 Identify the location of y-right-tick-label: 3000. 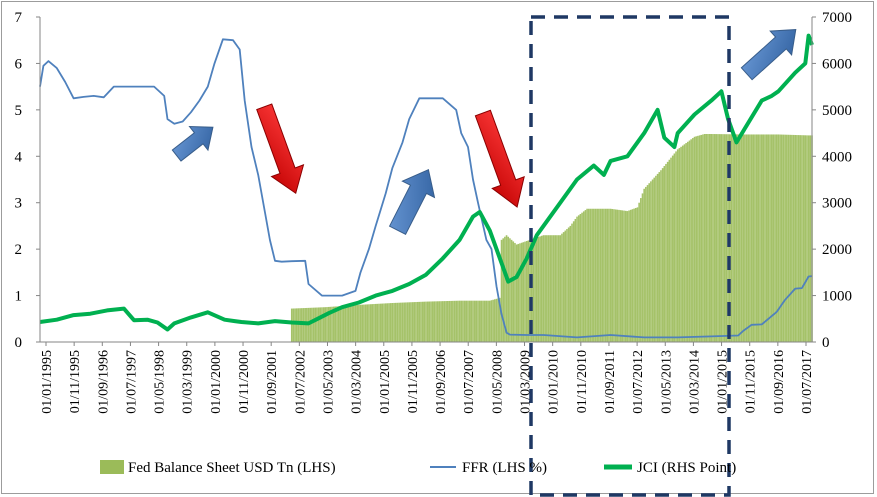
(837, 204).